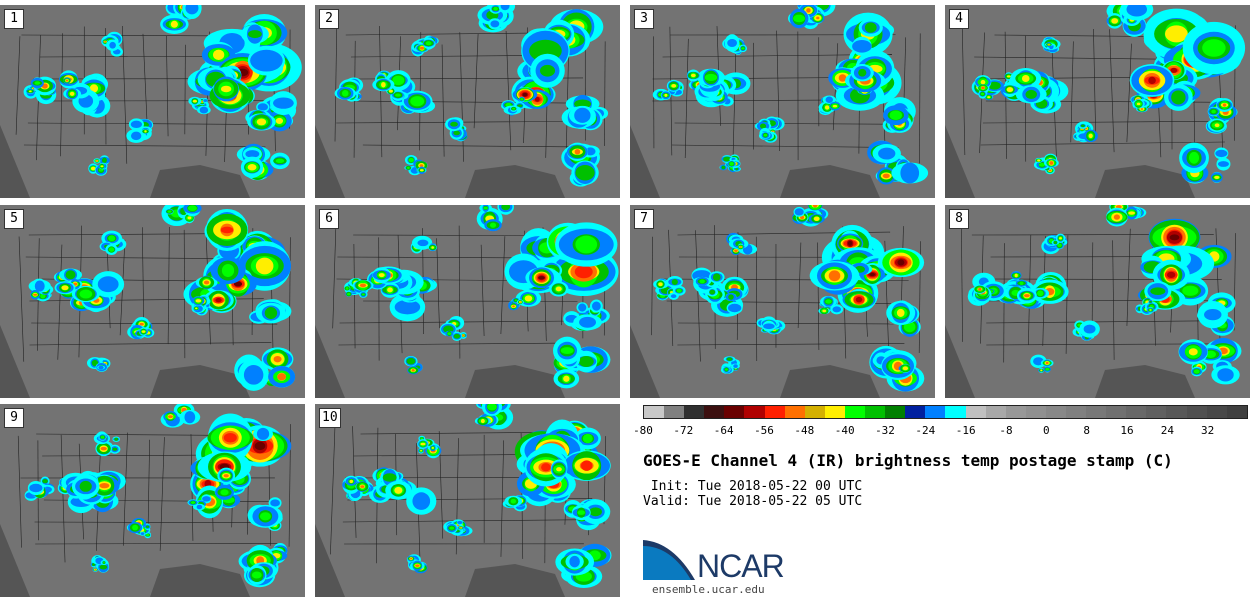 The height and width of the screenshot is (597, 1260). What do you see at coordinates (723, 430) in the screenshot?
I see `colorbar-tick-label: -64` at bounding box center [723, 430].